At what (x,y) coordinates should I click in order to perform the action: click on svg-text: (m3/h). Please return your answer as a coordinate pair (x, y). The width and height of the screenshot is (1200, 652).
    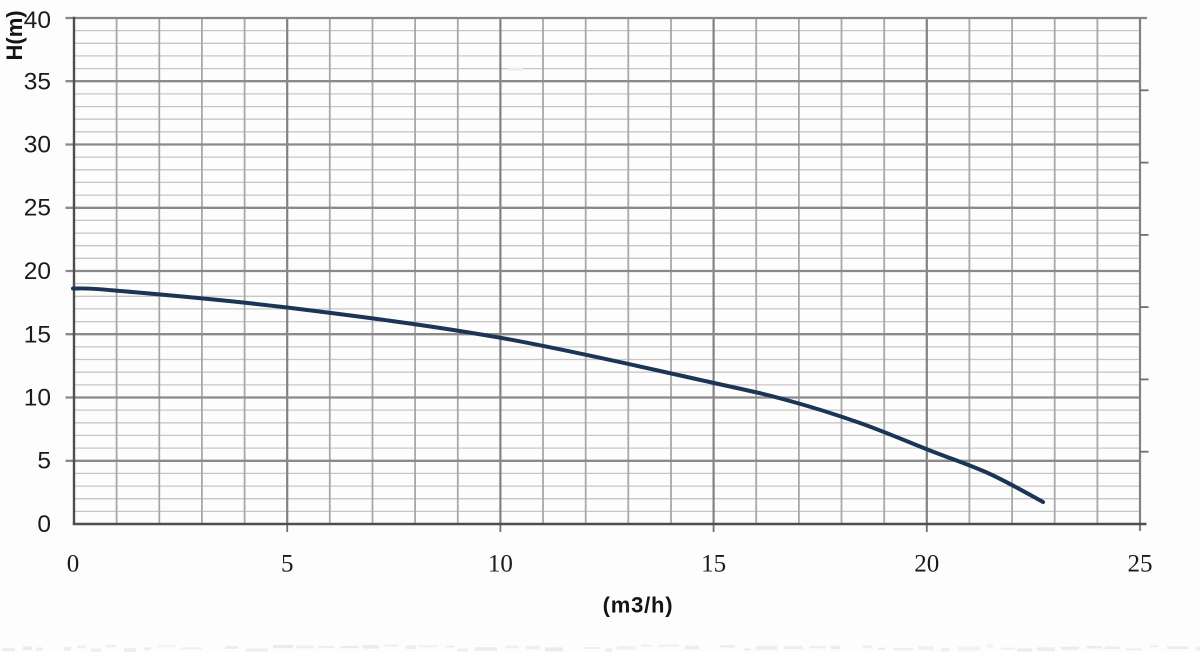
    Looking at the image, I should click on (638, 605).